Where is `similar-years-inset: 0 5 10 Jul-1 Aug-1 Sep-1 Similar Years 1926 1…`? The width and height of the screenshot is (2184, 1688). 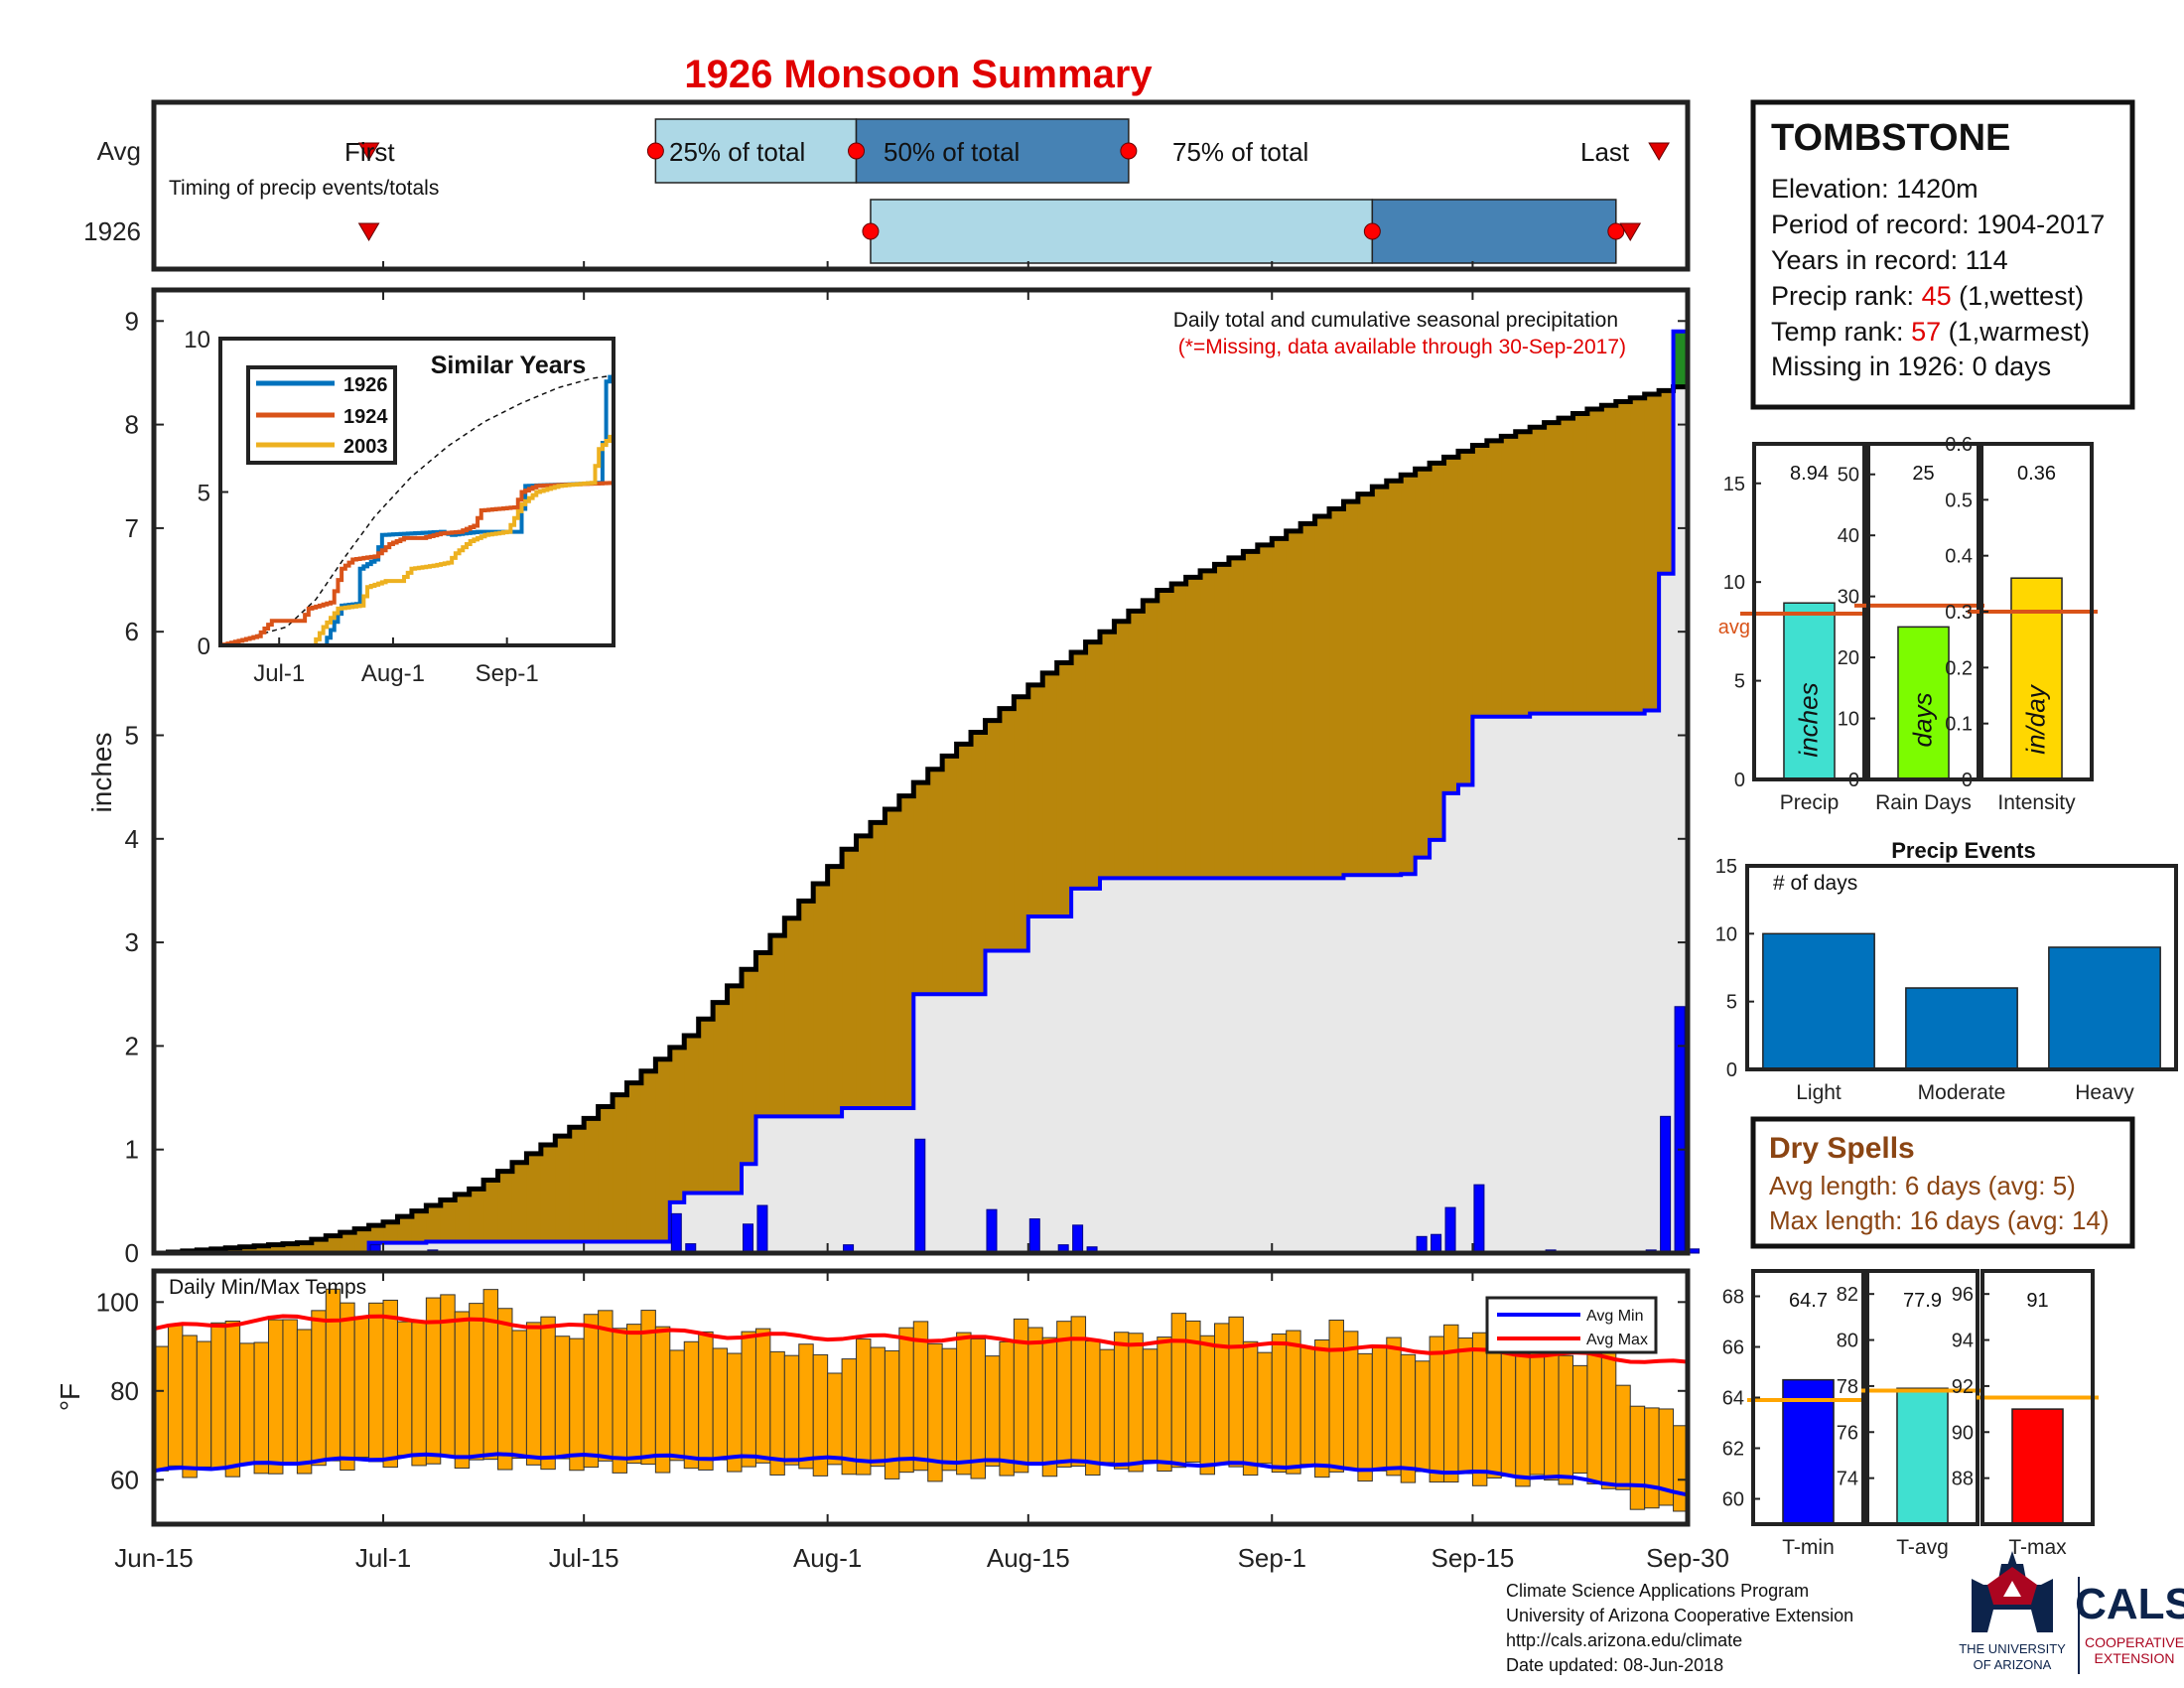 similar-years-inset: 0 5 10 Jul-1 Aug-1 Sep-1 Similar Years 1926 1… is located at coordinates (399, 507).